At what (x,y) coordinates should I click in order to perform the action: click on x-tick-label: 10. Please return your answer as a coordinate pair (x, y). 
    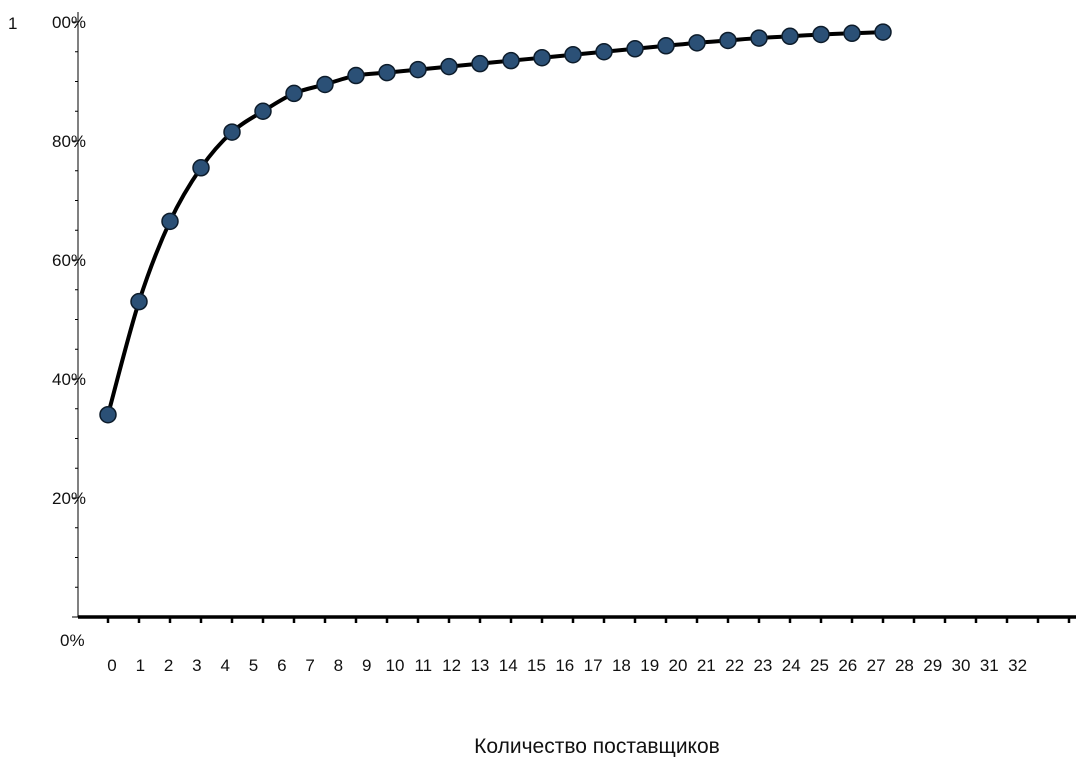
    Looking at the image, I should click on (395, 665).